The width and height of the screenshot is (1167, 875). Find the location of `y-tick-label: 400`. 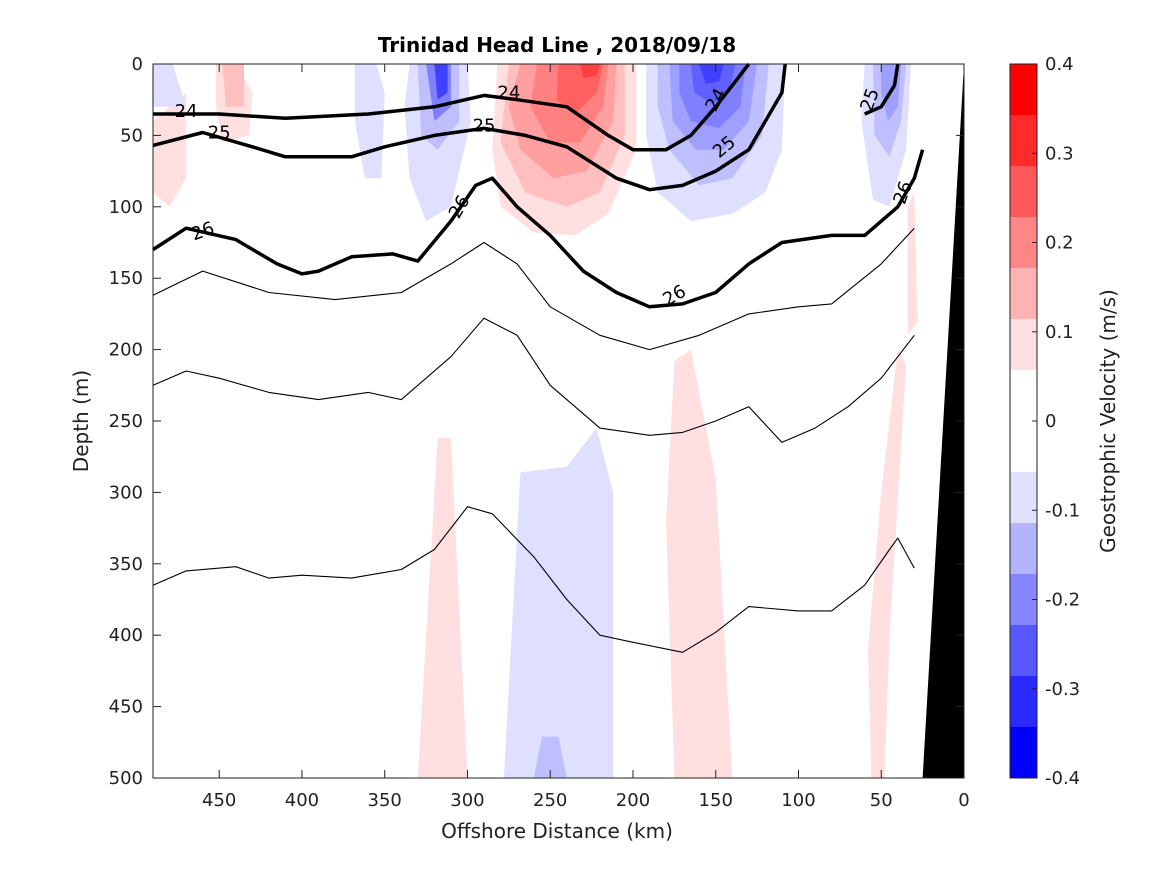

y-tick-label: 400 is located at coordinates (126, 635).